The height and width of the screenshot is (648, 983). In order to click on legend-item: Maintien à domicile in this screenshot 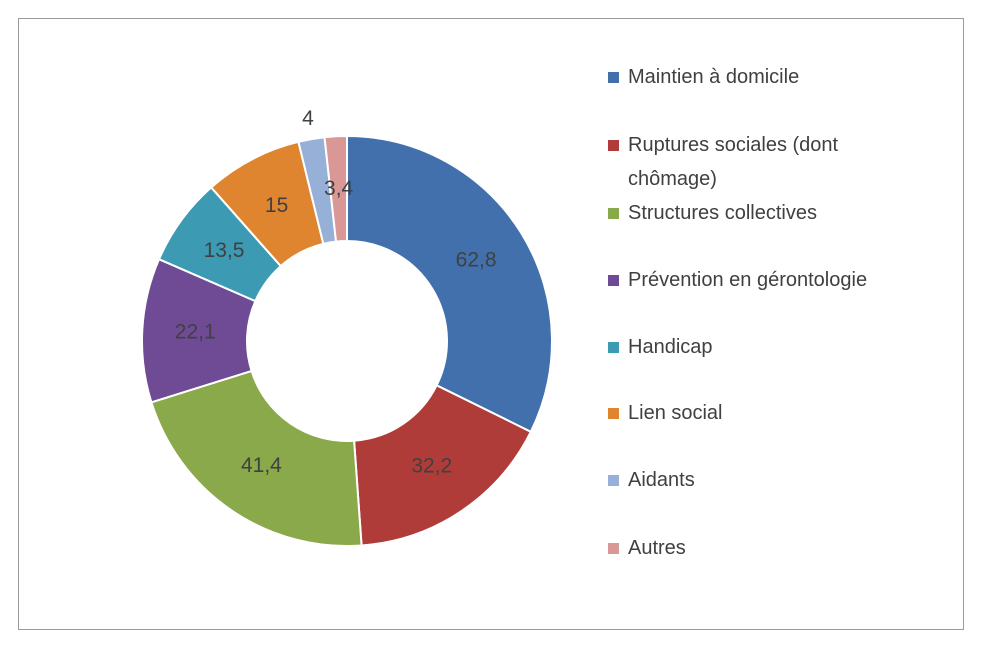, I will do `click(768, 77)`.